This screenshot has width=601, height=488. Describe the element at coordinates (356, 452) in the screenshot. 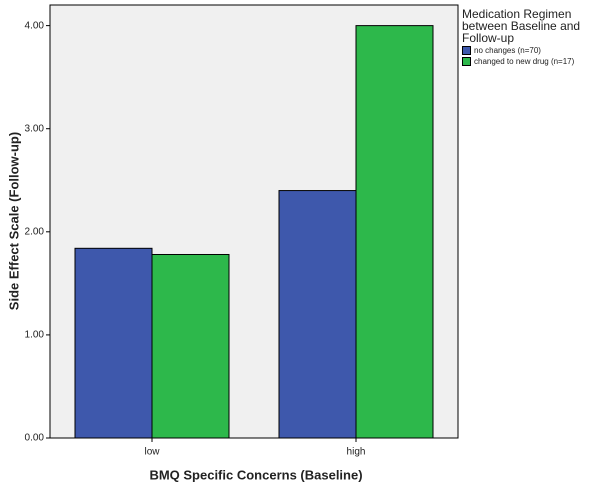

I see `x-tick-label: high` at that location.